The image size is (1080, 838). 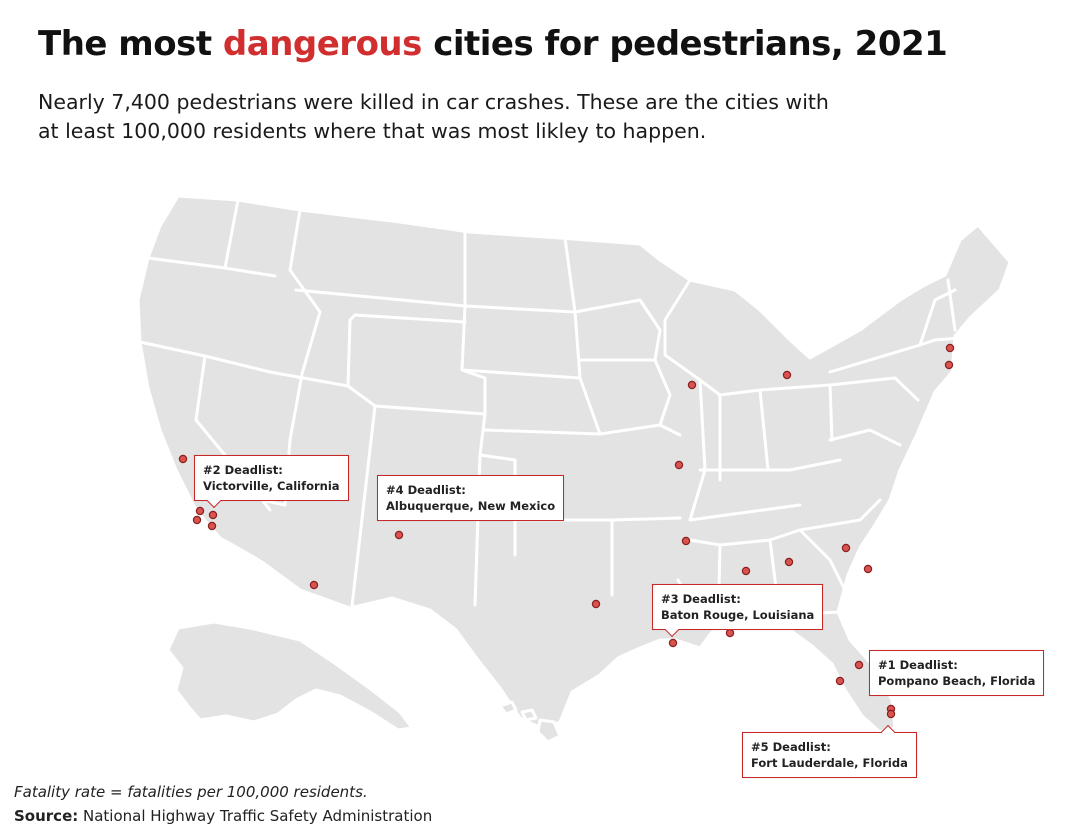 What do you see at coordinates (243, 470) in the screenshot?
I see `callout-title: #2 Deadlist:` at bounding box center [243, 470].